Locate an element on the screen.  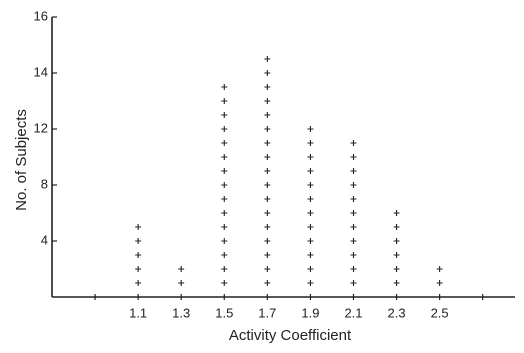
x-tick-label: 2.3 is located at coordinates (397, 312).